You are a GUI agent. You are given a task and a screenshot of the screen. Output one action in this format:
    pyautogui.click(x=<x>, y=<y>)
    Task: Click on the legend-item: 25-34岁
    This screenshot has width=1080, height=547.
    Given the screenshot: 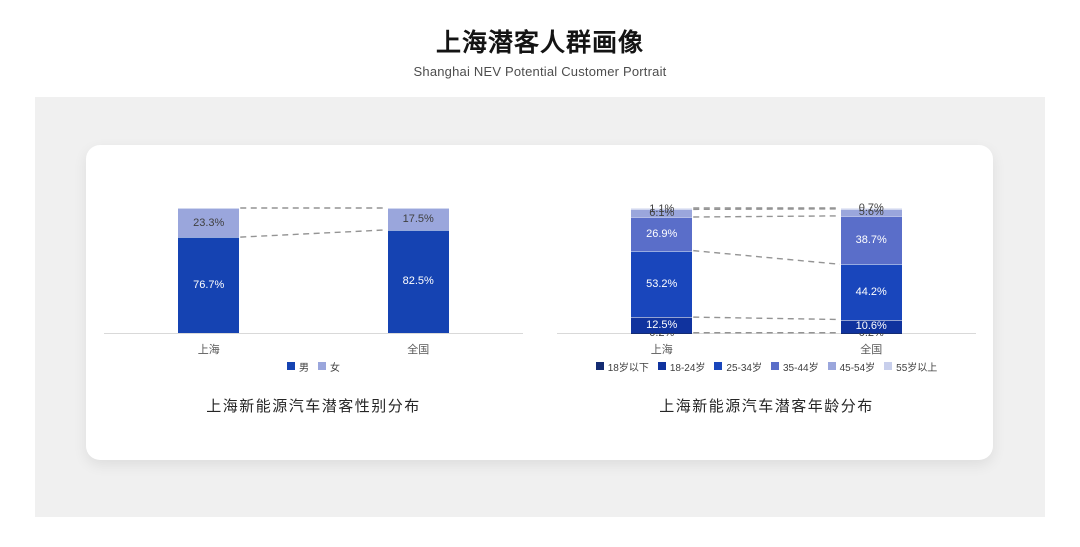 What is the action you would take?
    pyautogui.click(x=738, y=366)
    